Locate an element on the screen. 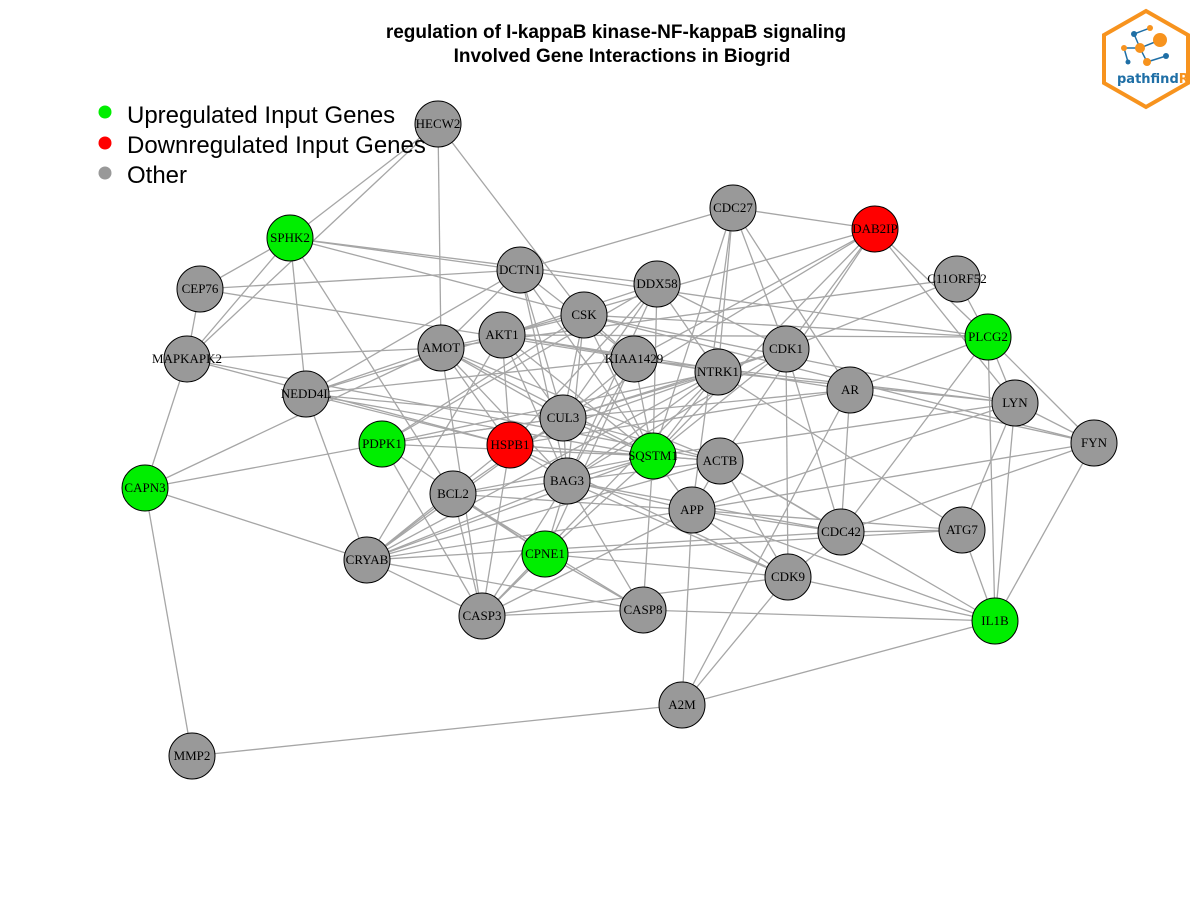 The image size is (1200, 900). node-mapkapk2: MAPKAPK2 is located at coordinates (187, 359).